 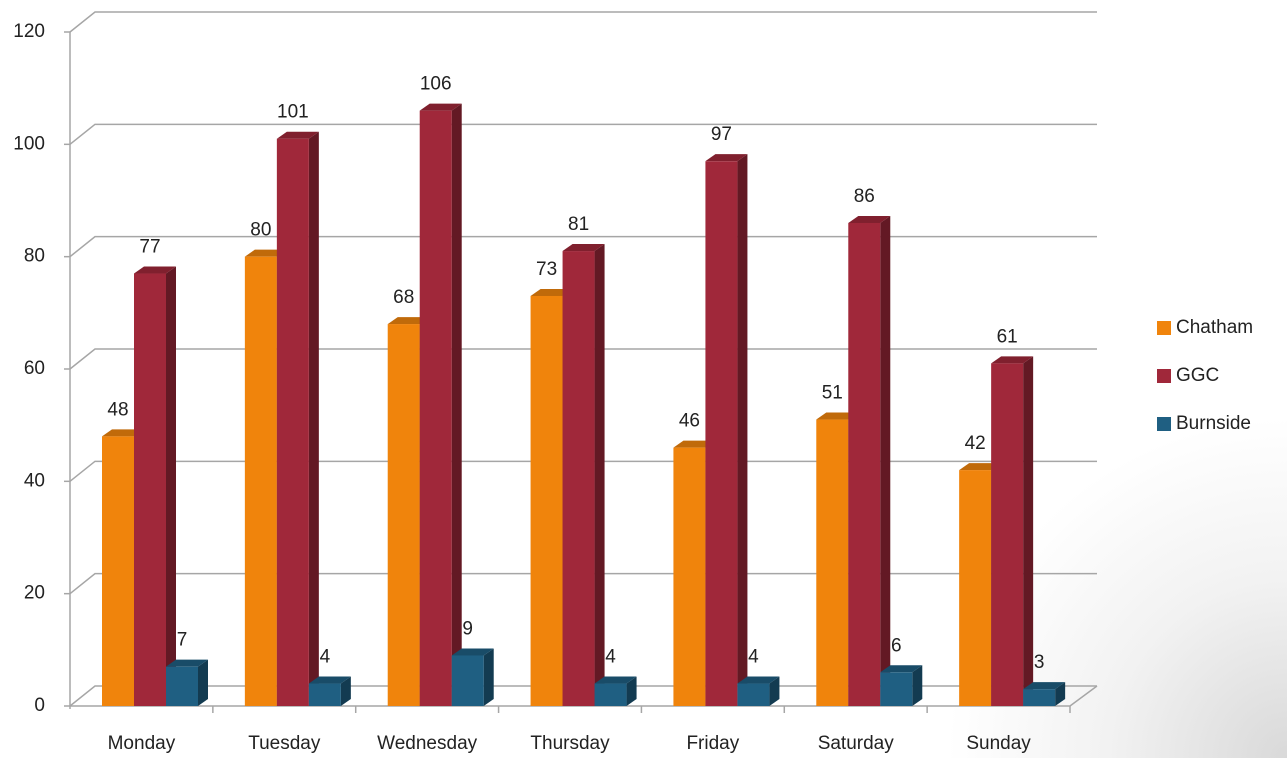 What do you see at coordinates (34, 368) in the screenshot?
I see `y-tick-label: 60` at bounding box center [34, 368].